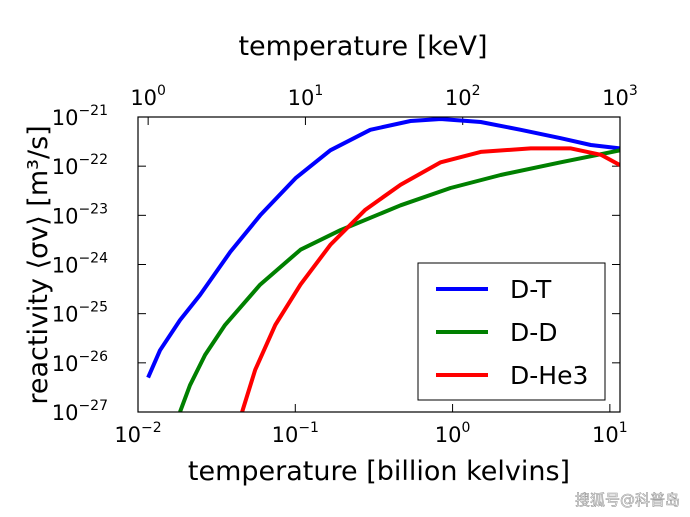  I want to click on x-tick-label: 10⁻², so click(137, 433).